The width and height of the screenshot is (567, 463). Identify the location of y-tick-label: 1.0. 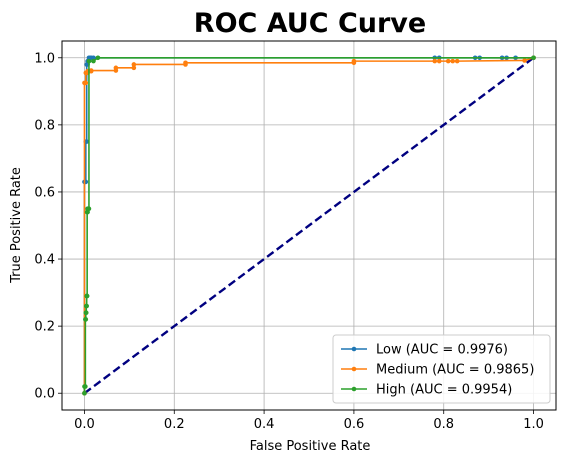
(44, 58).